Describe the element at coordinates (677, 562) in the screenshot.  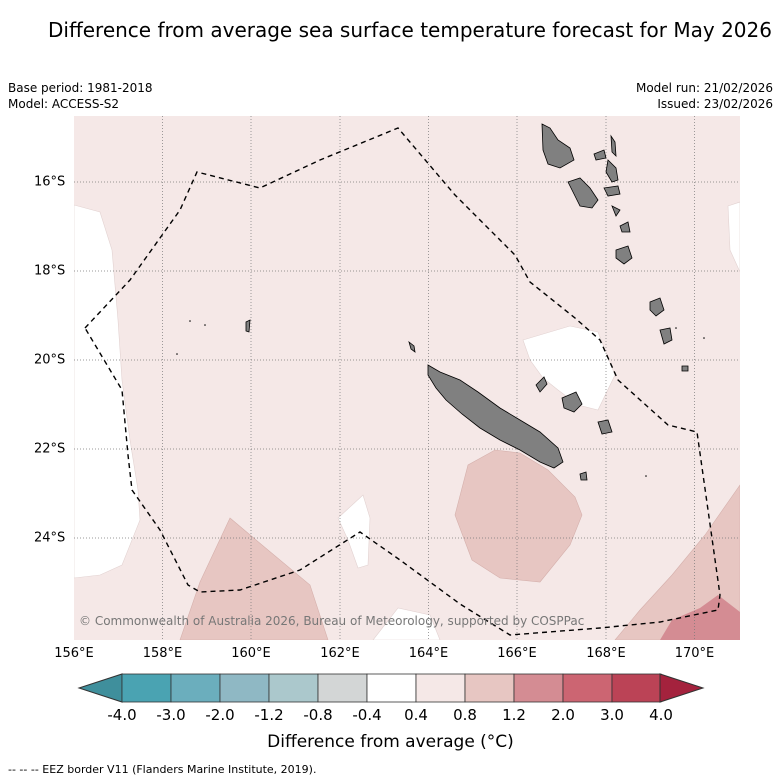
I see `warm-anomaly-patch-southeast` at that location.